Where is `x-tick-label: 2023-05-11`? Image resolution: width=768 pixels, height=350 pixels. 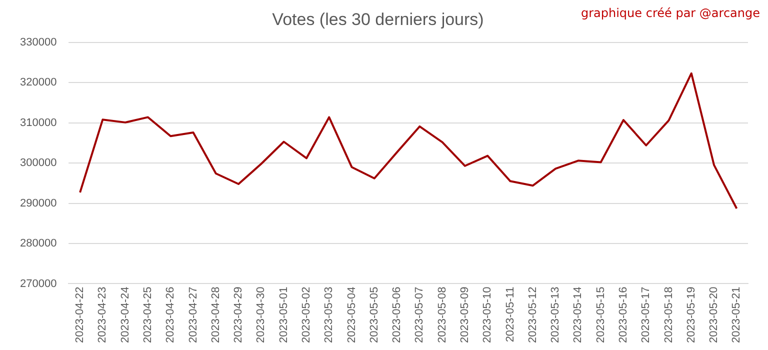 x-tick-label: 2023-05-11 is located at coordinates (510, 314).